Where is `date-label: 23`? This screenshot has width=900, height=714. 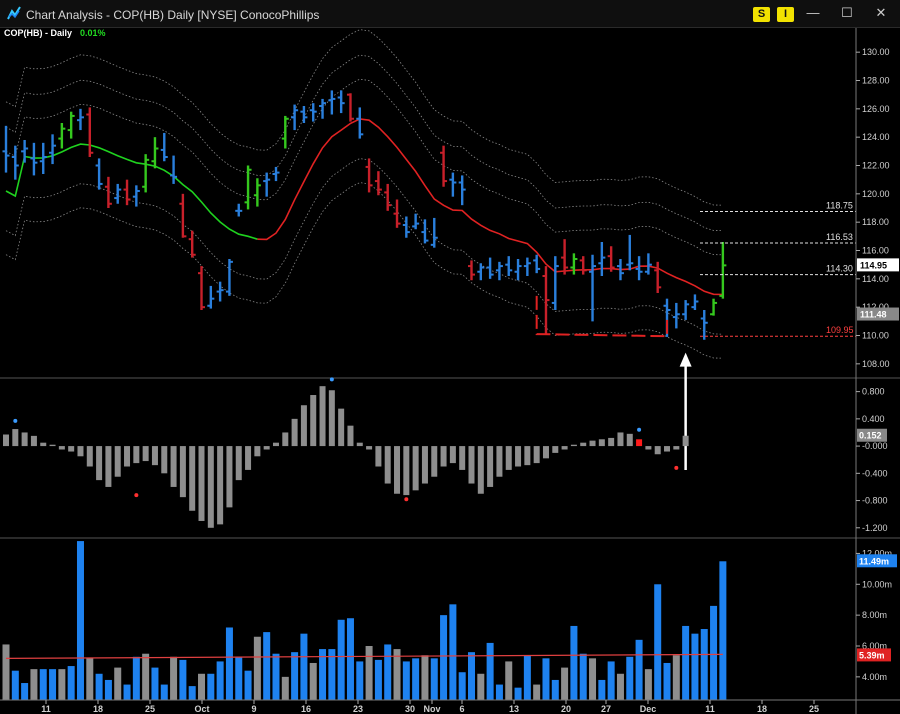
date-label: 23 is located at coordinates (358, 709).